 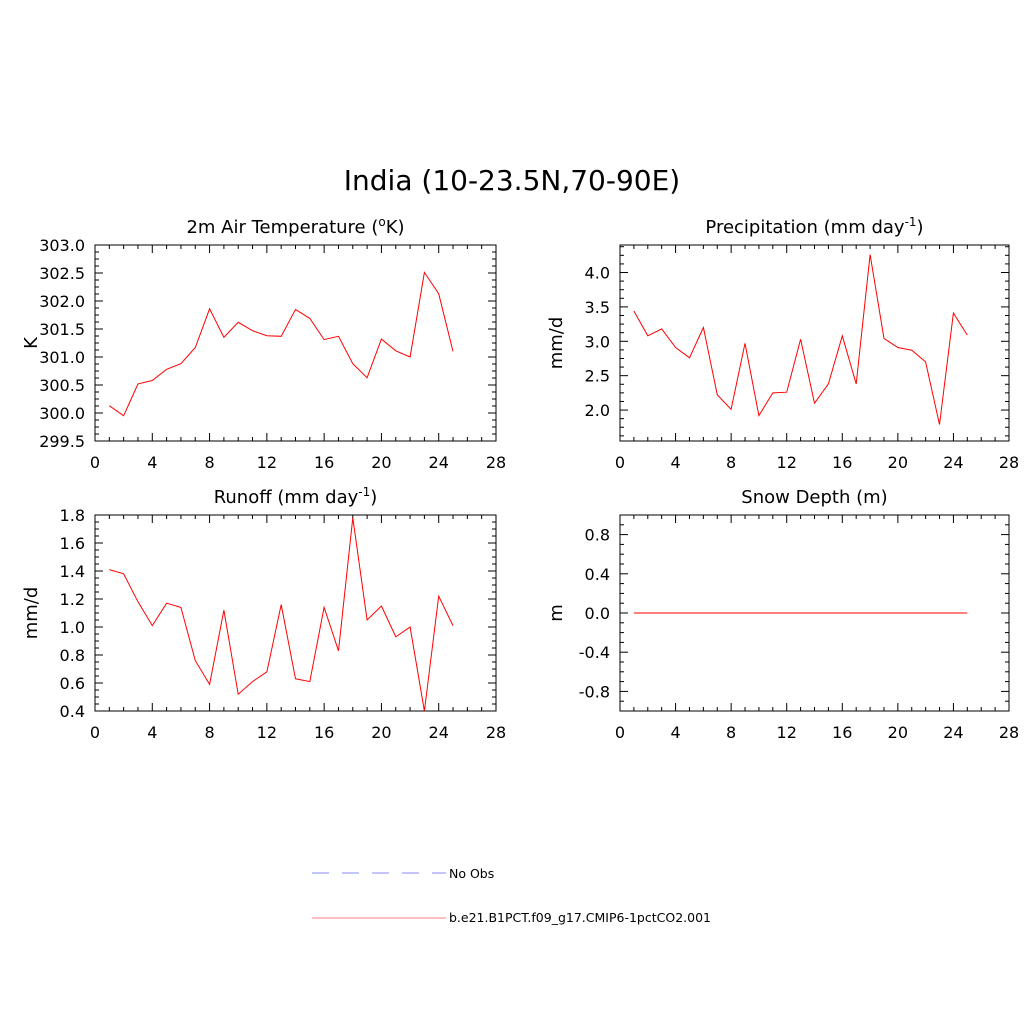 I want to click on y-tick-label: 301.5, so click(x=62, y=329).